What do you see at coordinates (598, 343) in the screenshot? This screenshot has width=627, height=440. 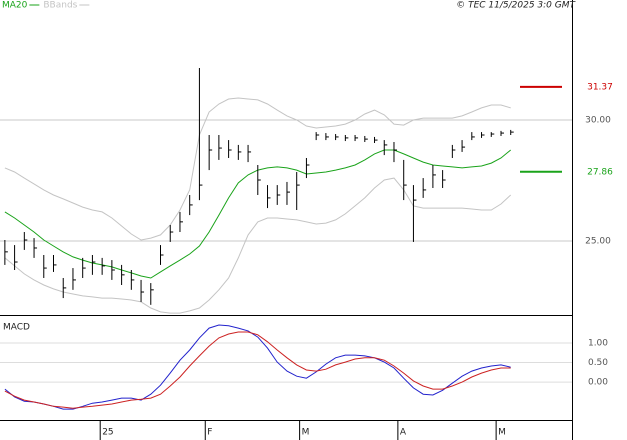 I see `y-tick-label: 1.00` at bounding box center [598, 343].